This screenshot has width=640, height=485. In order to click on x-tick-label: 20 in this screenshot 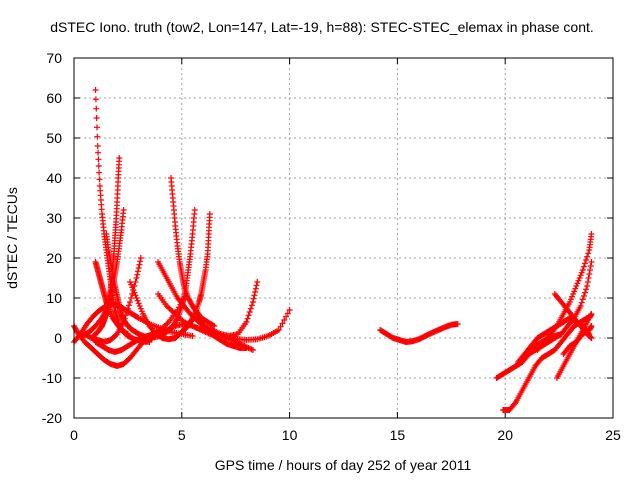, I will do `click(505, 435)`.